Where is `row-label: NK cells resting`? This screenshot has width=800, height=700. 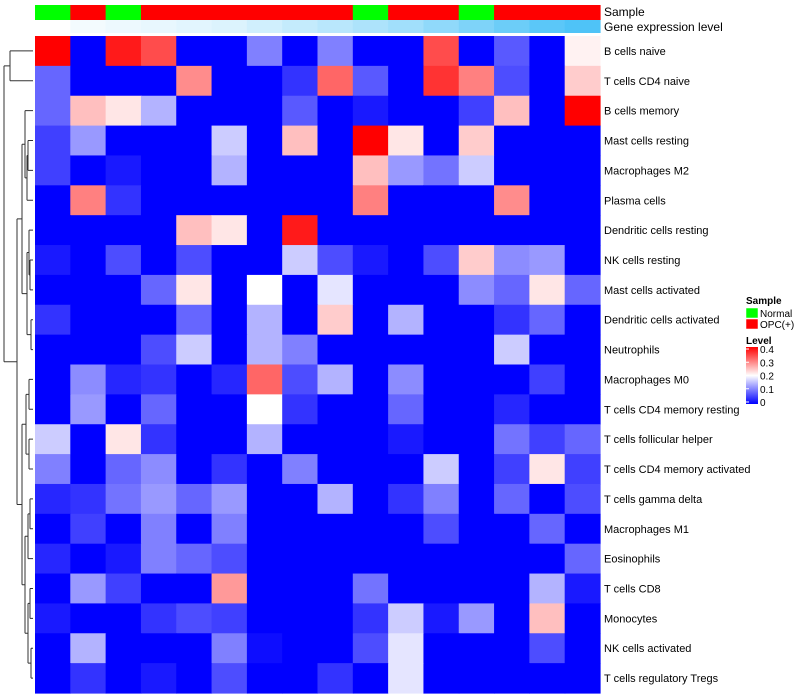
row-label: NK cells resting is located at coordinates (642, 261).